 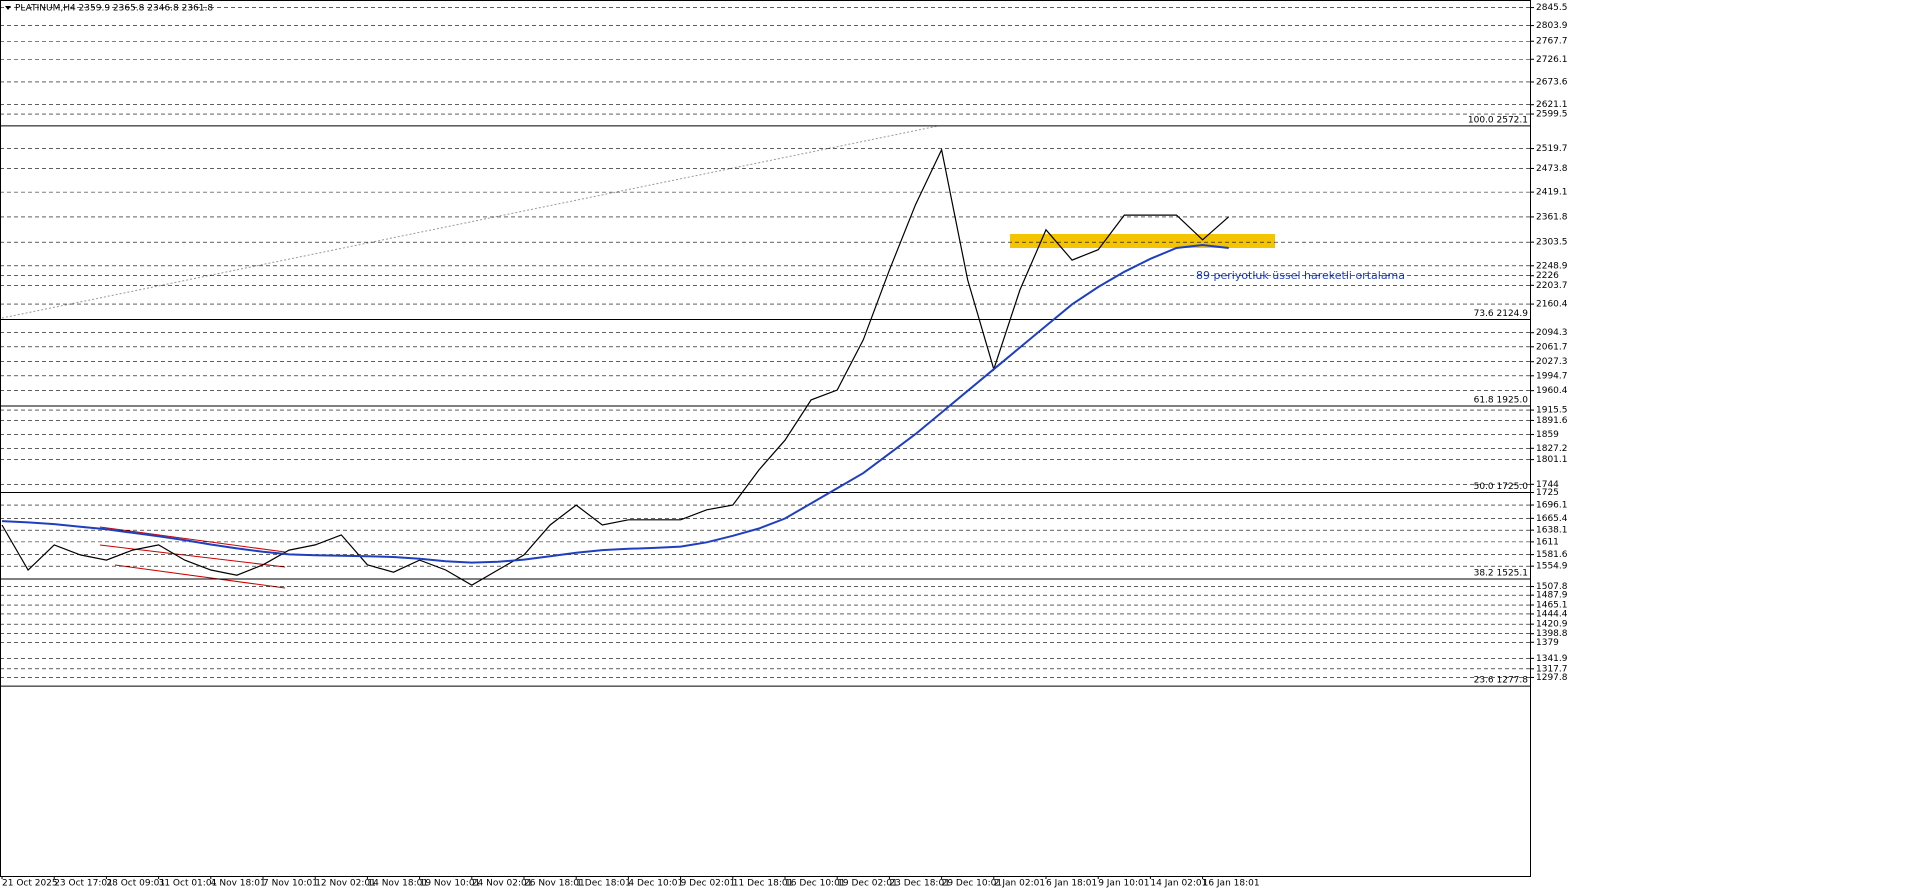 I want to click on y-tick-label: 1994.7, so click(x=1552, y=376).